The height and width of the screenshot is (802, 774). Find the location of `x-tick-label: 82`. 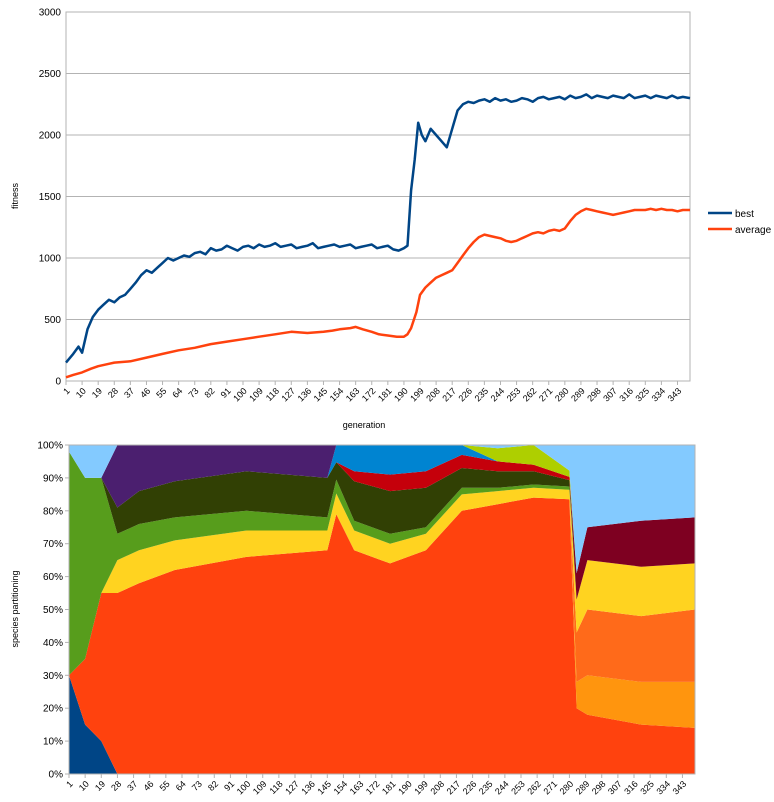

x-tick-label: 82 is located at coordinates (210, 393).